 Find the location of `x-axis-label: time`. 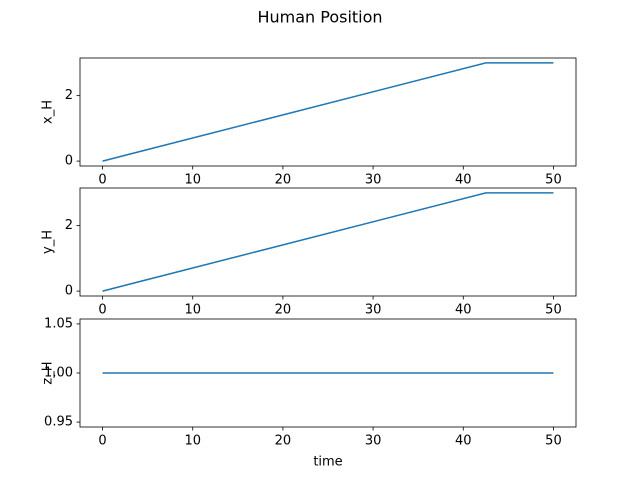

x-axis-label: time is located at coordinates (327, 462).